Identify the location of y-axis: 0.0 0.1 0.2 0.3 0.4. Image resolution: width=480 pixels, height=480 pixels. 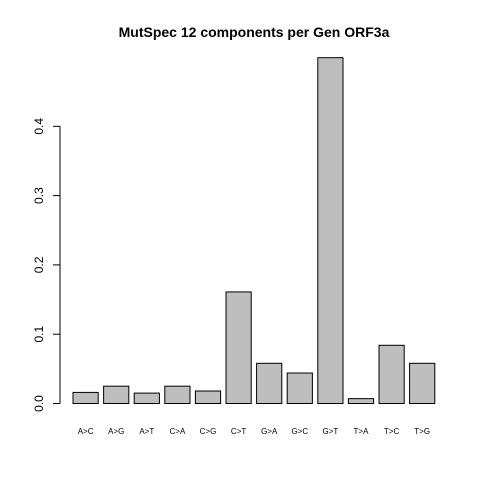
(46, 265).